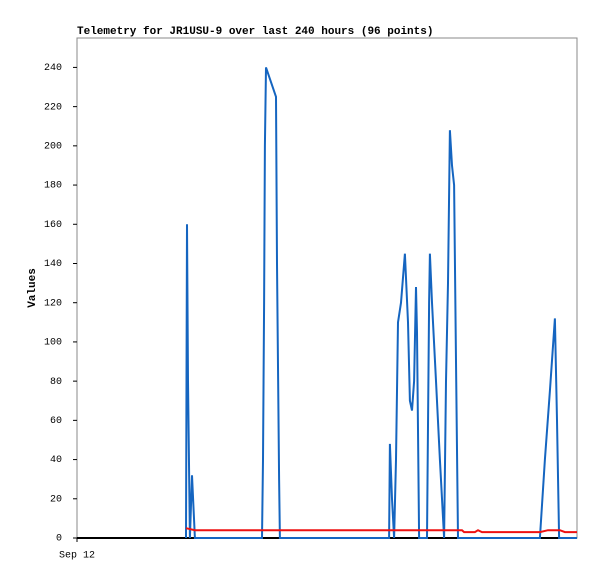  What do you see at coordinates (53, 264) in the screenshot?
I see `y-tick-label: 140` at bounding box center [53, 264].